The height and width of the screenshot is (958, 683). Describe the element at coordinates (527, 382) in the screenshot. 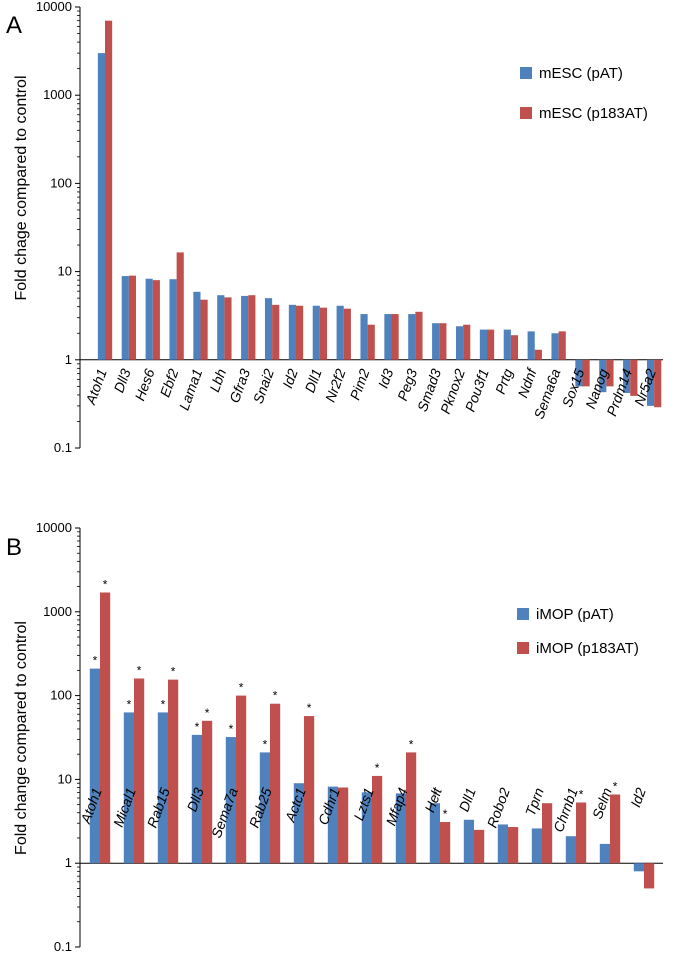

I see `x-tick-label: Ndnf` at that location.